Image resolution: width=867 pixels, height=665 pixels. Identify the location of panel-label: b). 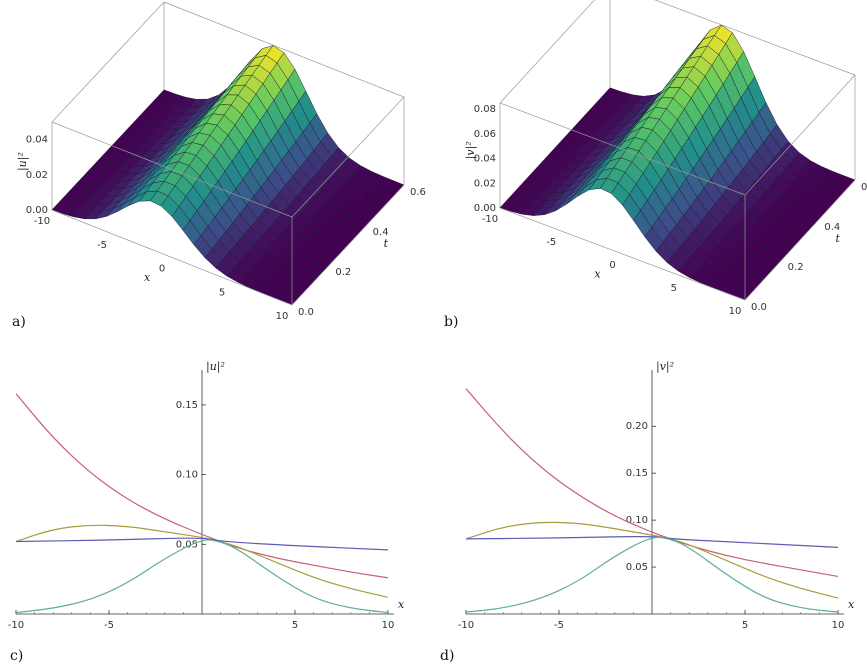
(451, 322).